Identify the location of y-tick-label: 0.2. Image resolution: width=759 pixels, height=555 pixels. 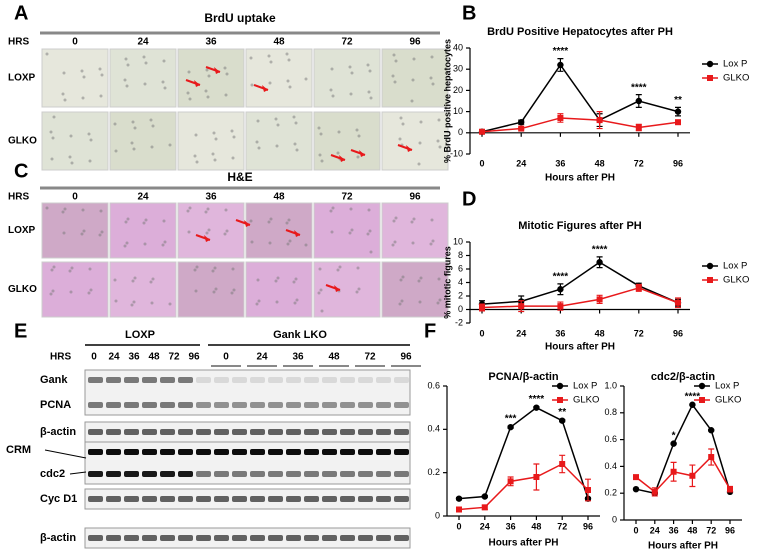
(610, 493).